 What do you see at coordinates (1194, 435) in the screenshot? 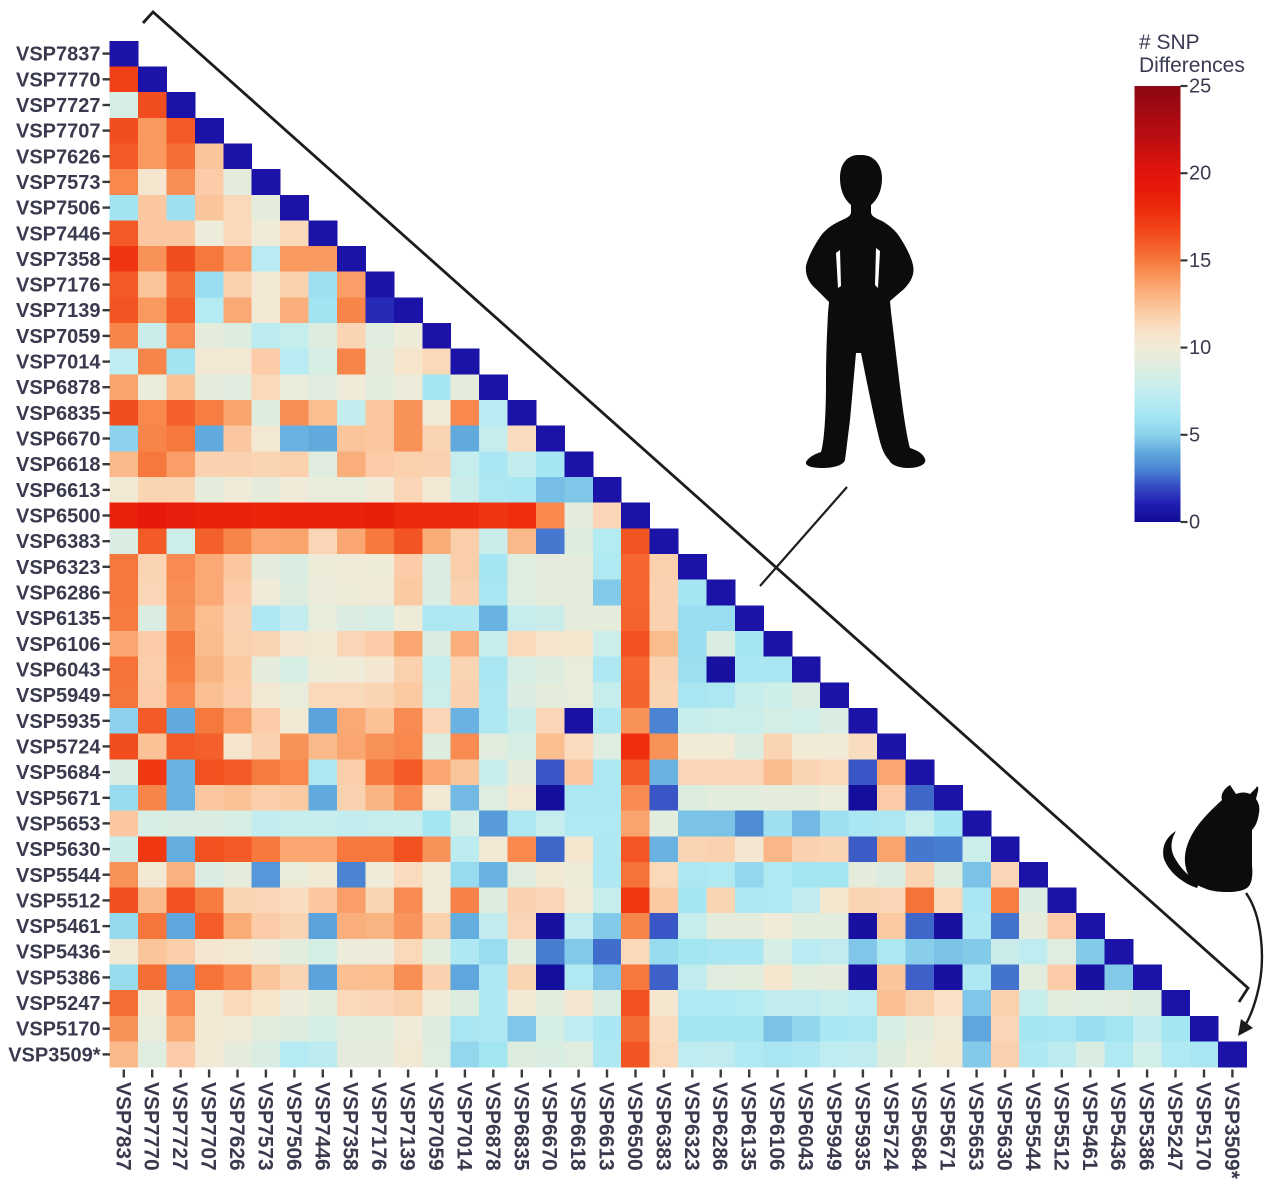
I see `svg-text: 5` at bounding box center [1194, 435].